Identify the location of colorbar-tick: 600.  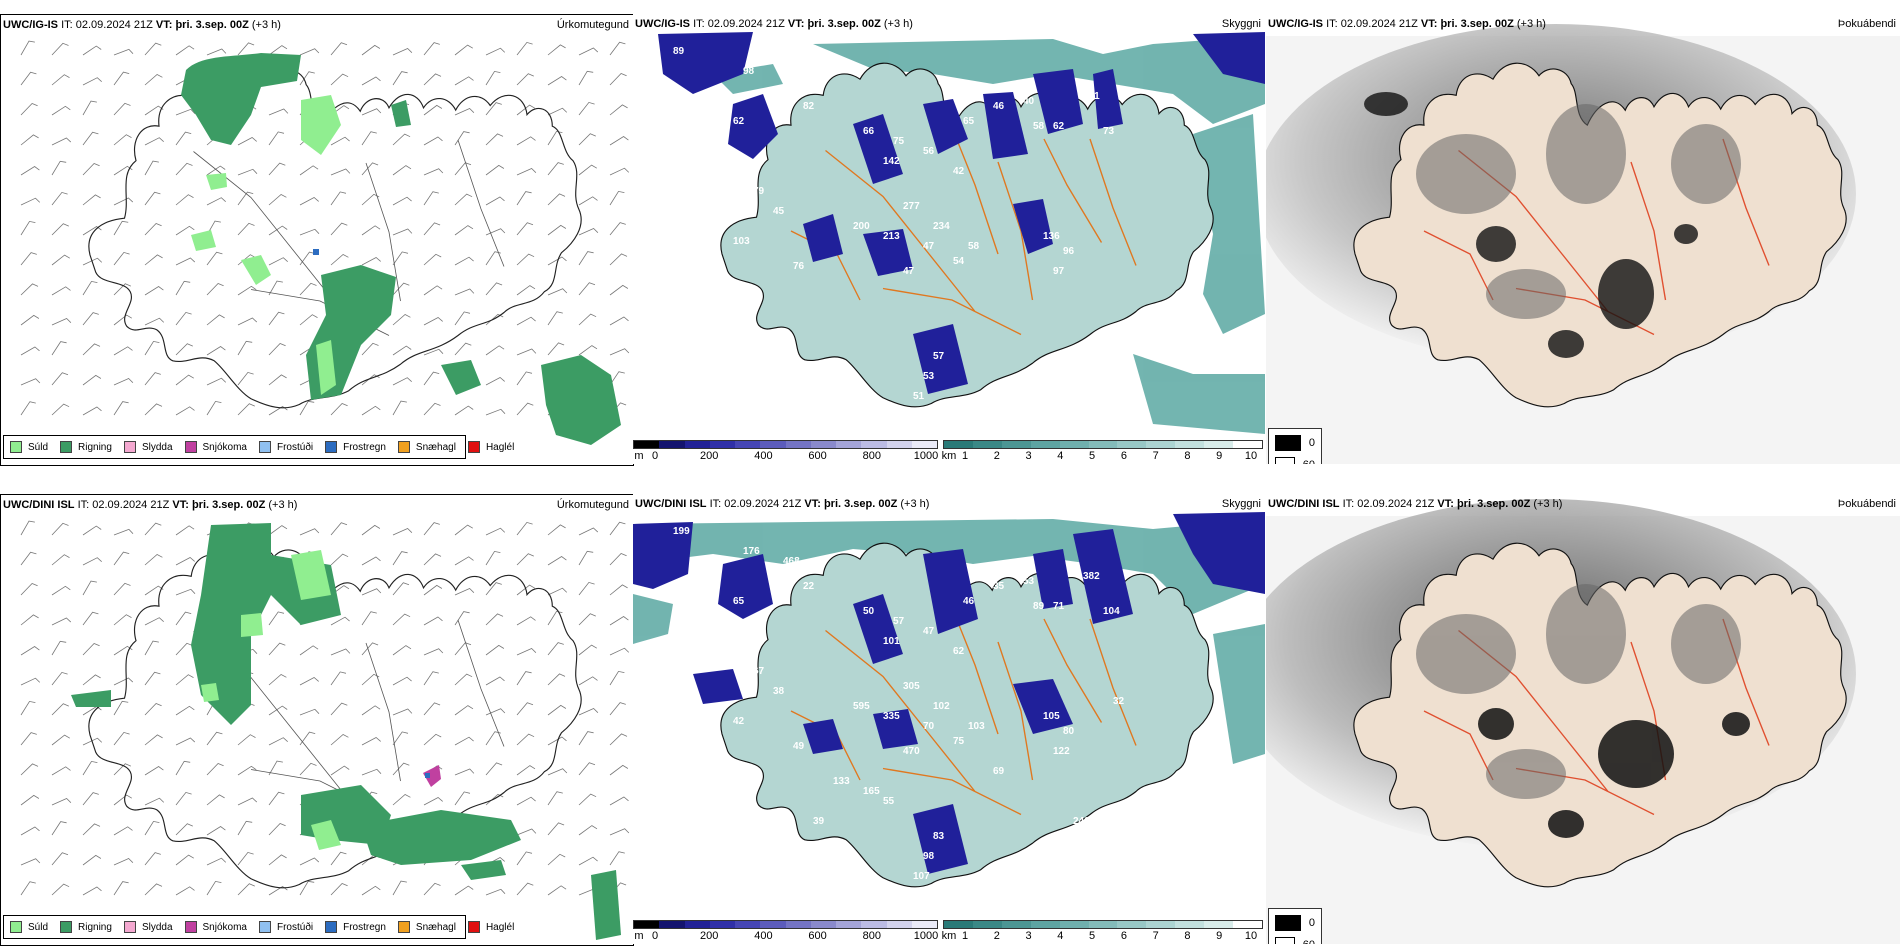
(817, 456).